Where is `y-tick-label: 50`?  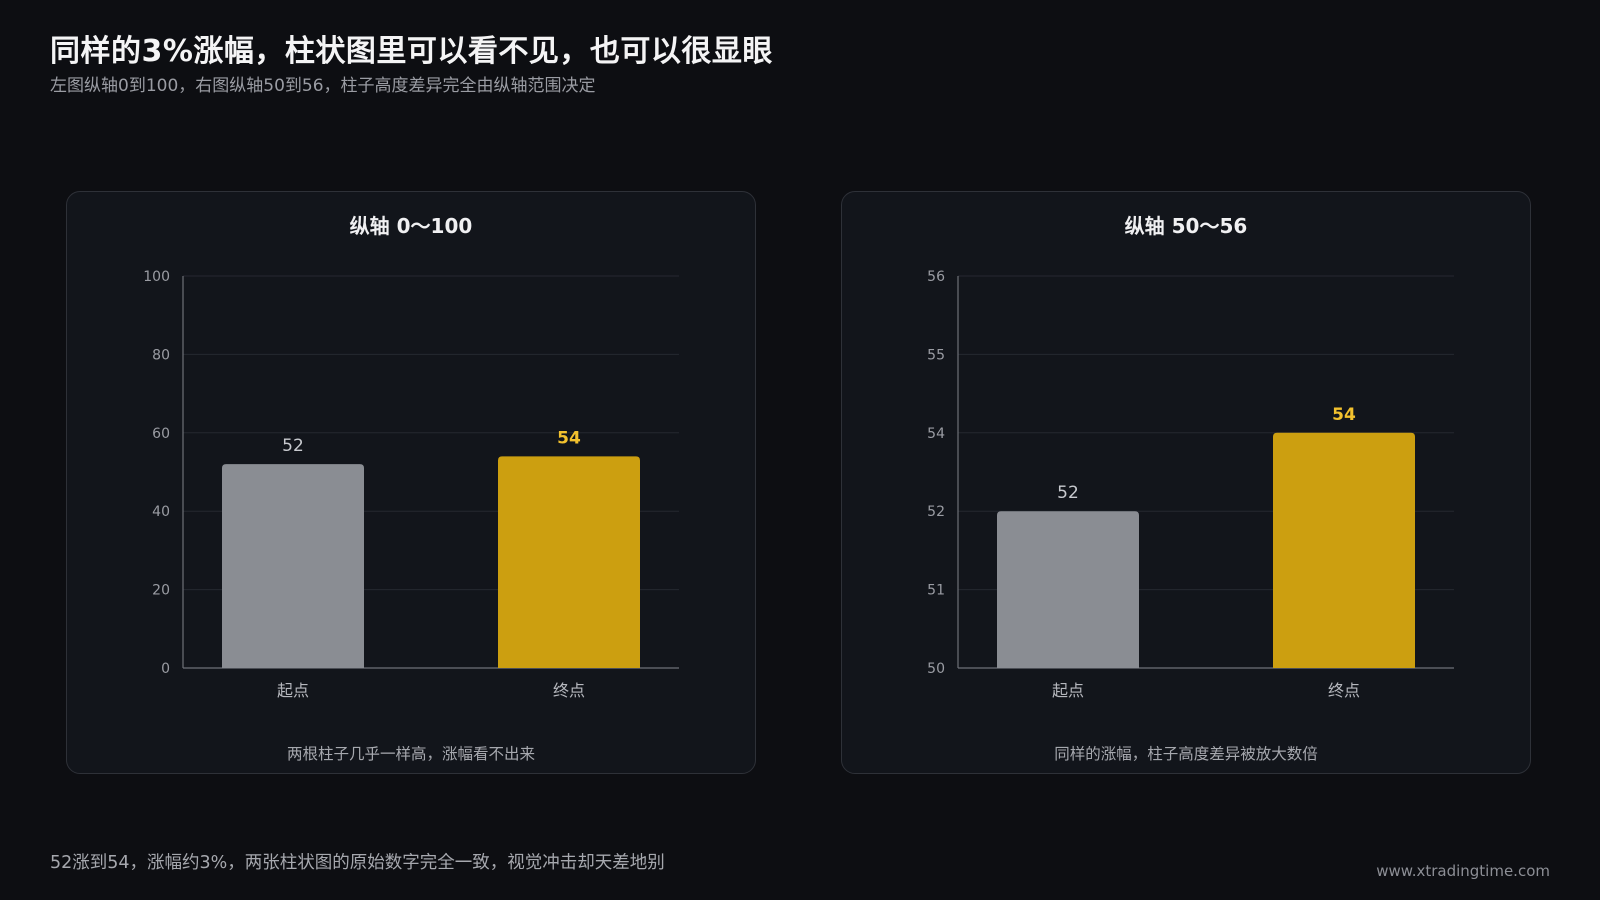
y-tick-label: 50 is located at coordinates (936, 669).